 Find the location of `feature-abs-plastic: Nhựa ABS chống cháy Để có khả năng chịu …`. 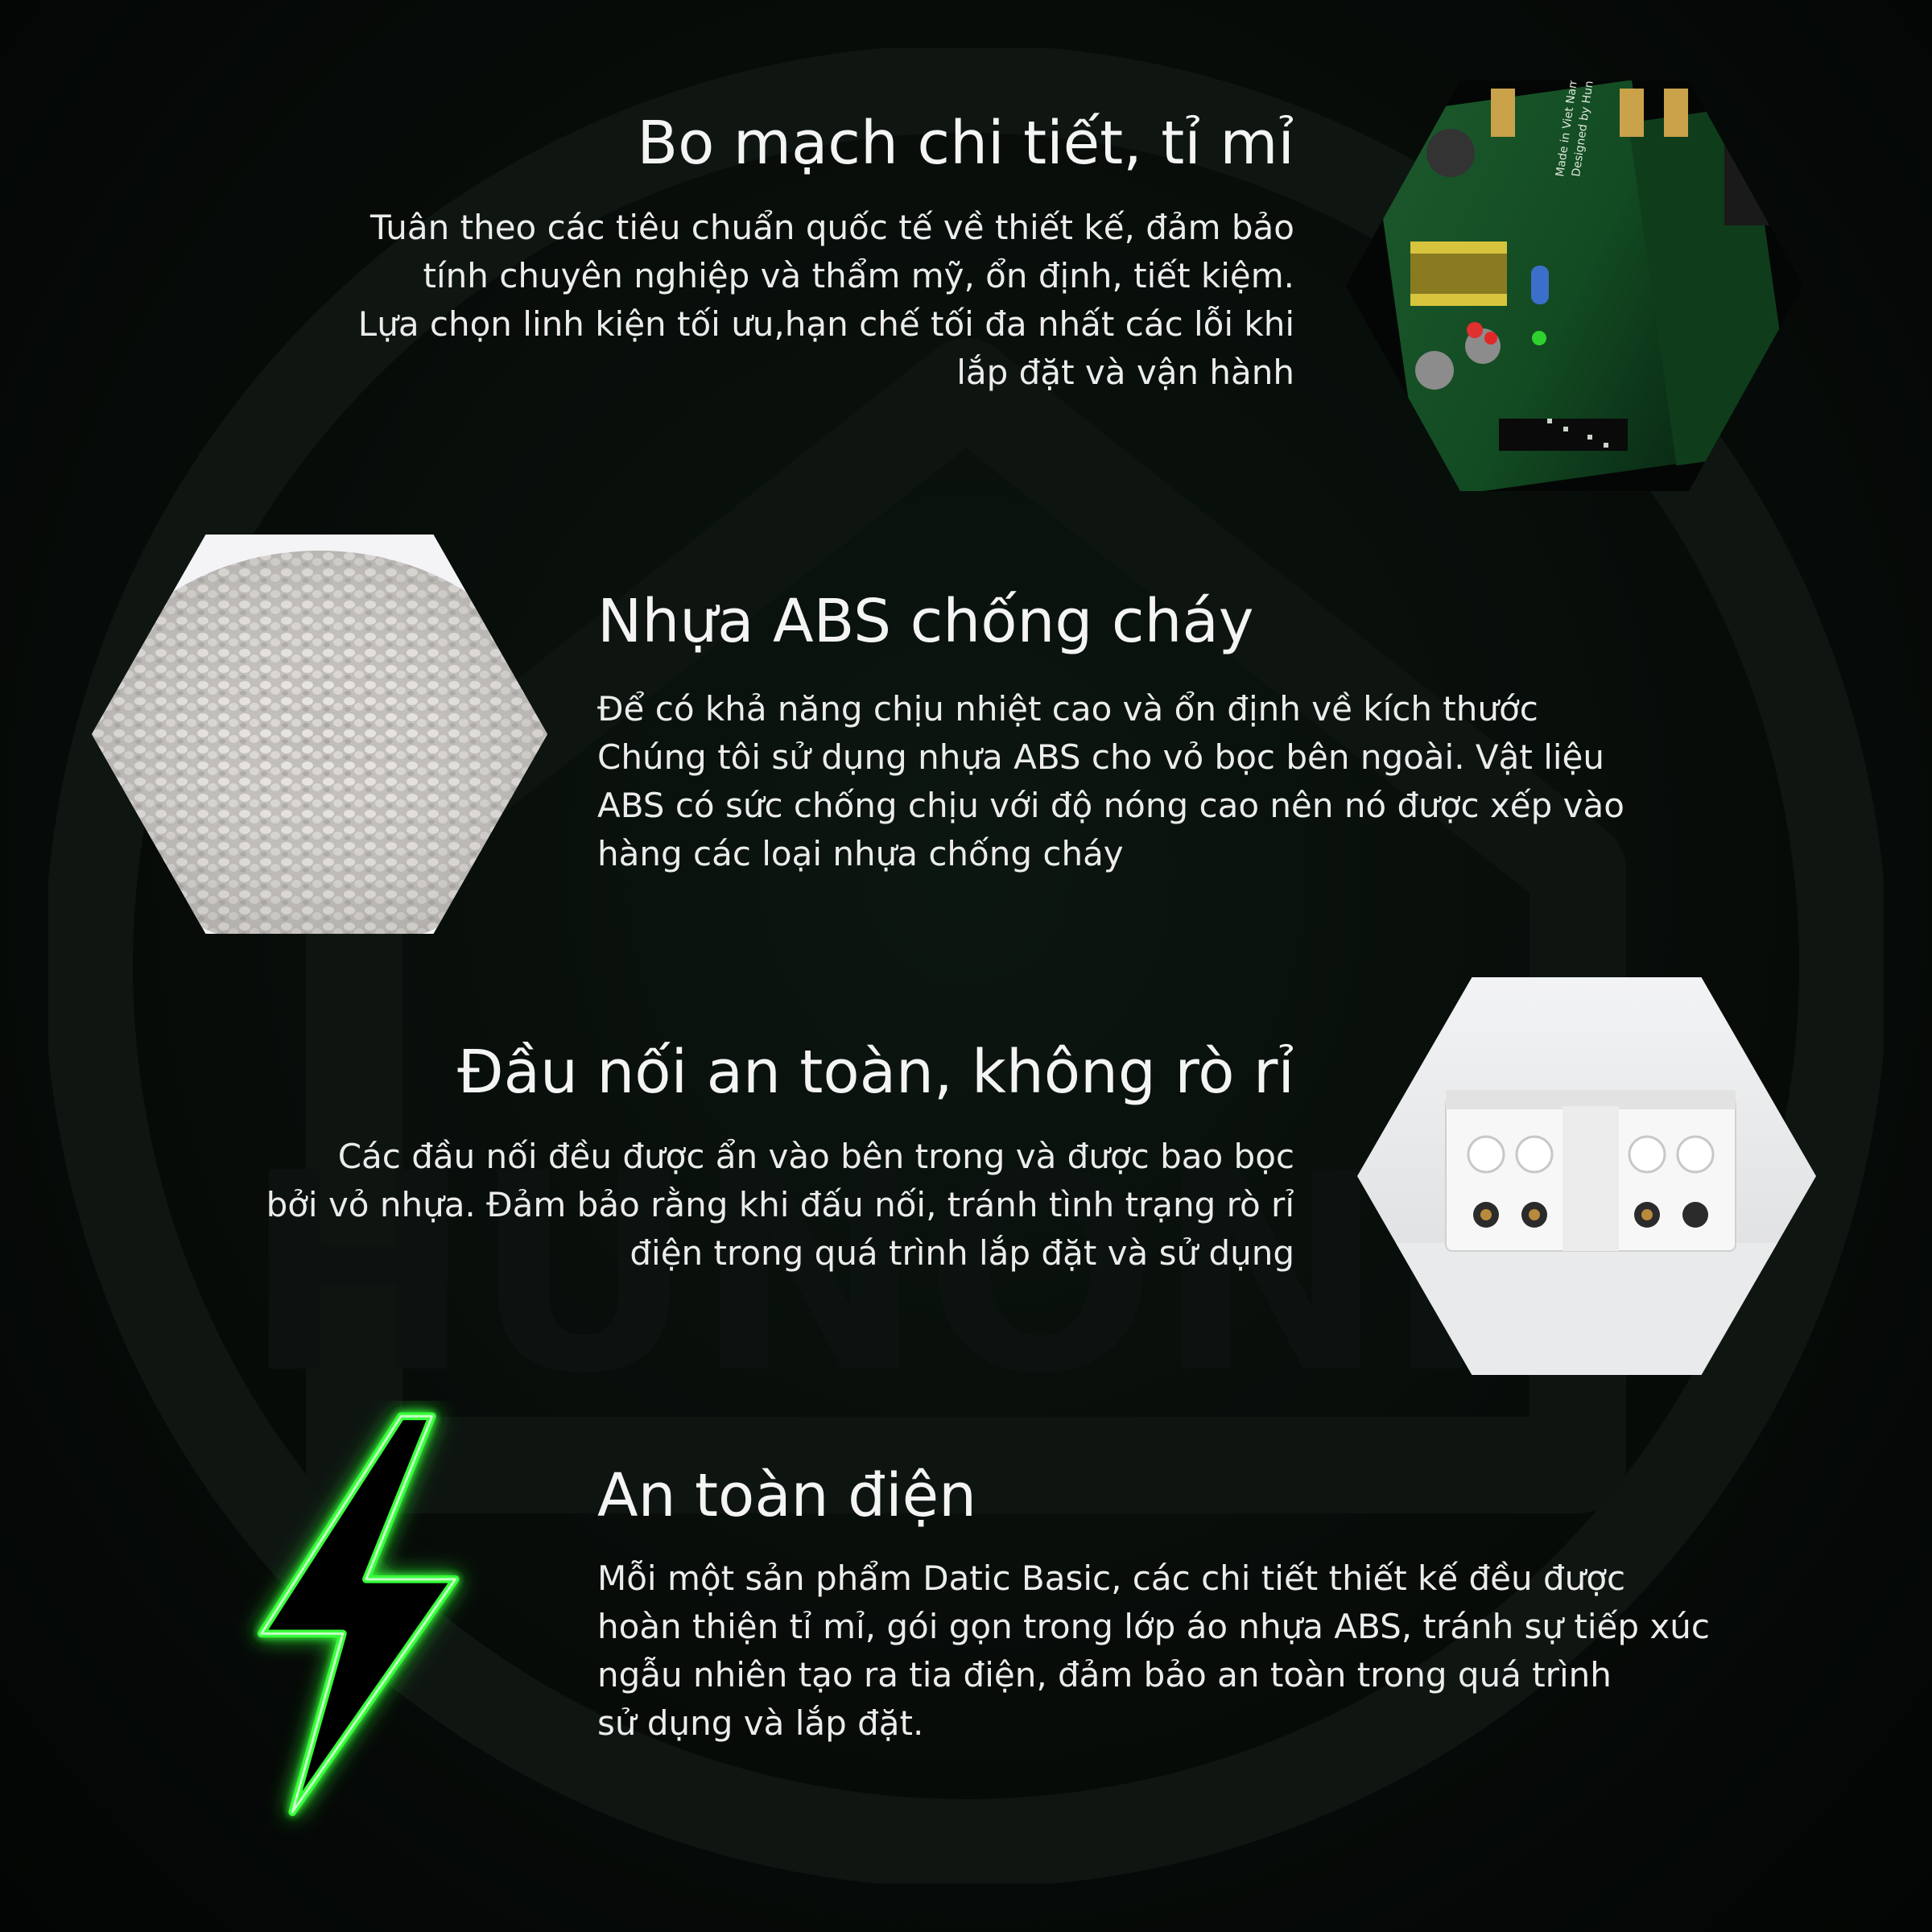

feature-abs-plastic: Nhựa ABS chống cháy Để có khả năng chịu … is located at coordinates (1110, 732).